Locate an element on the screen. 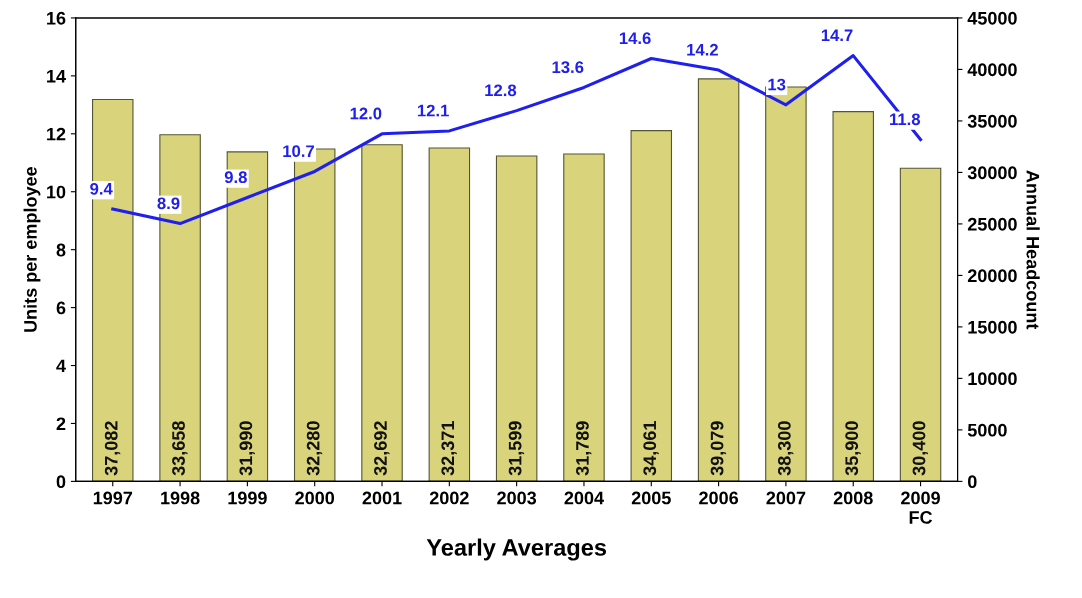  data-label: 13 is located at coordinates (777, 84).